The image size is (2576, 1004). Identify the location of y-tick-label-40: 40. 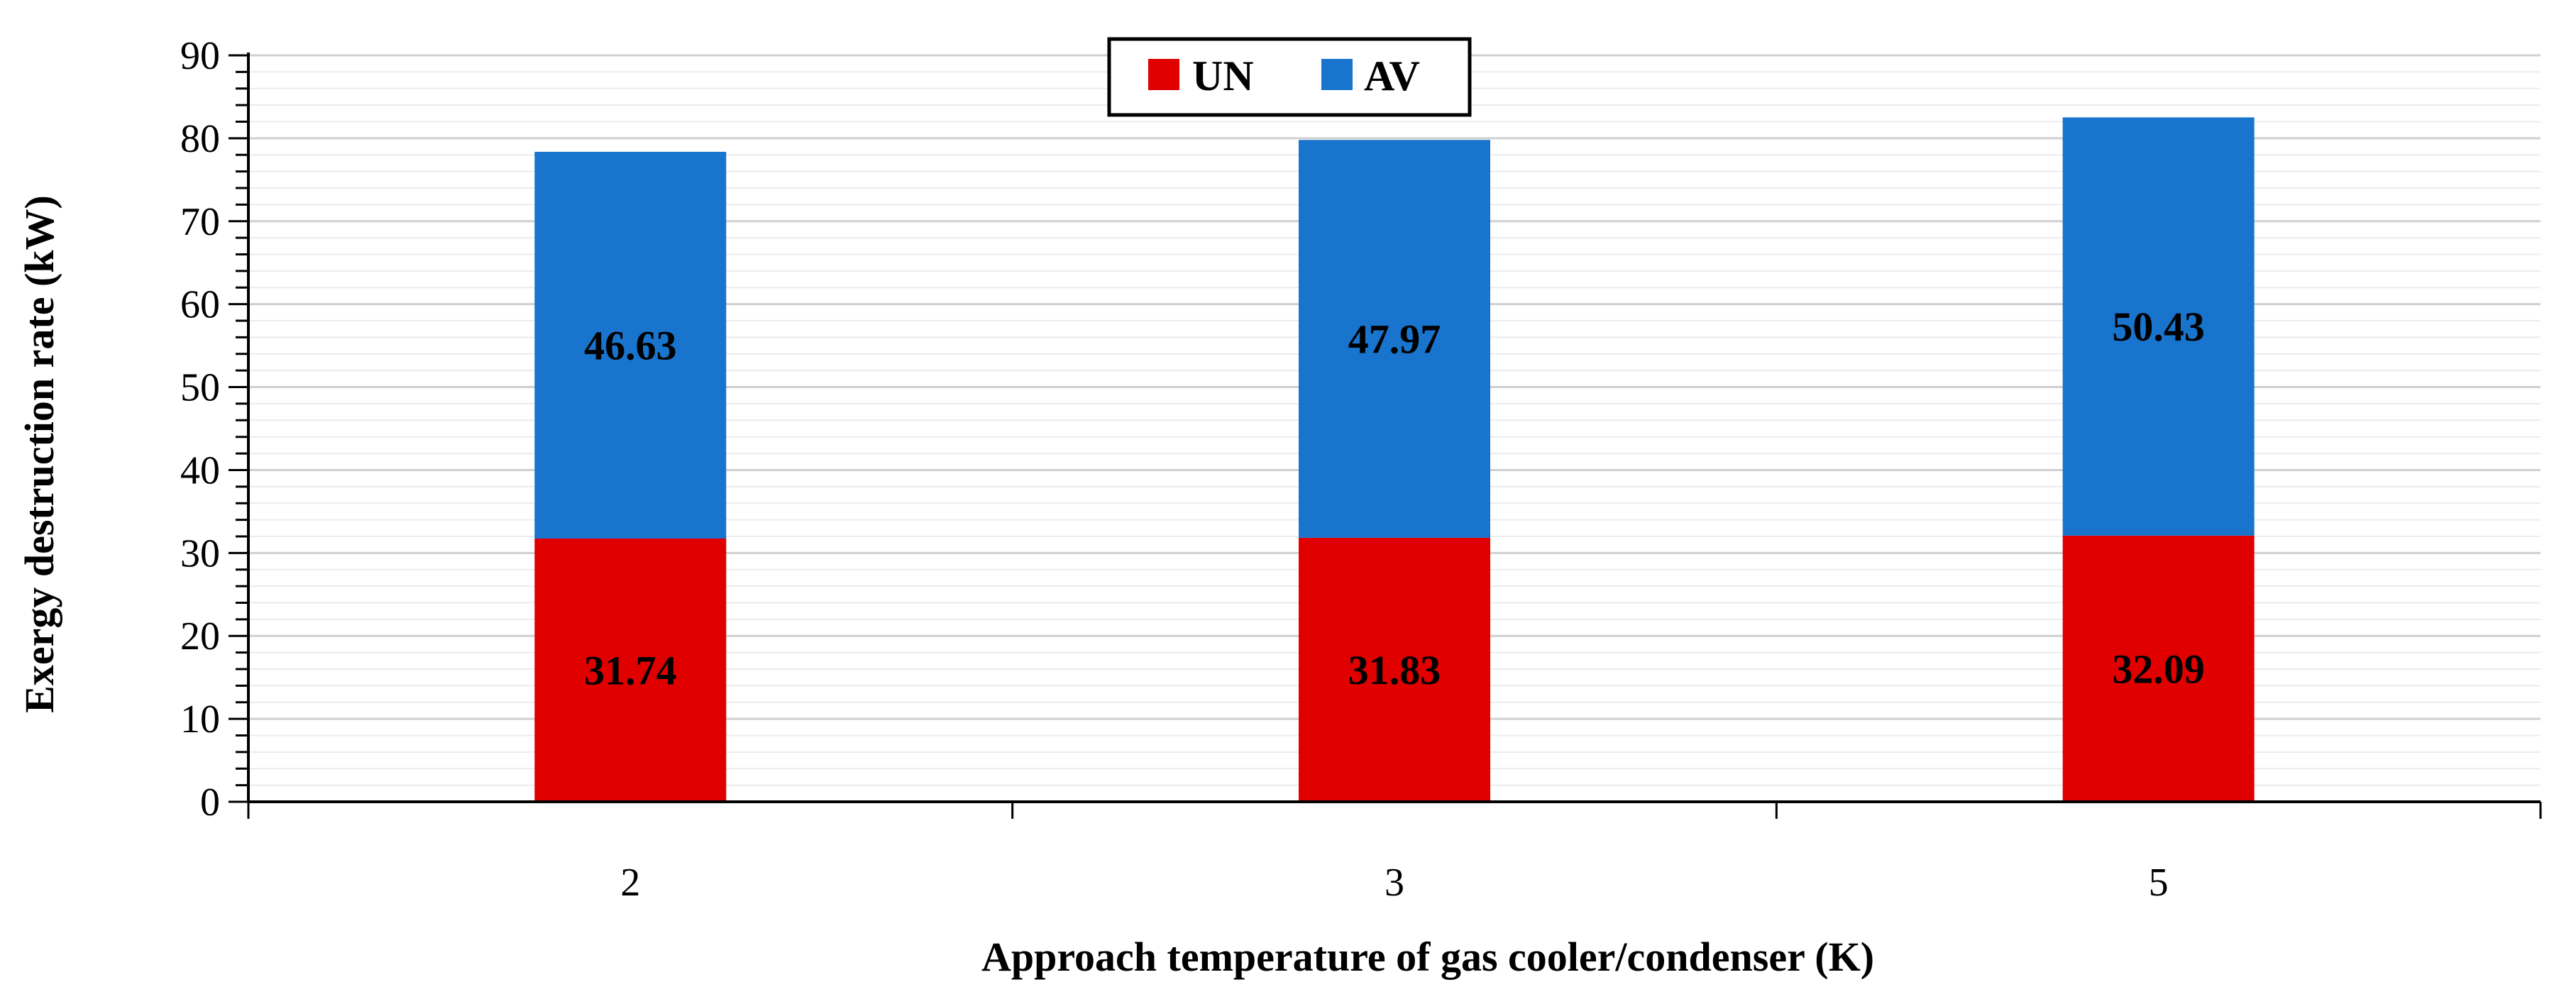
(200, 470).